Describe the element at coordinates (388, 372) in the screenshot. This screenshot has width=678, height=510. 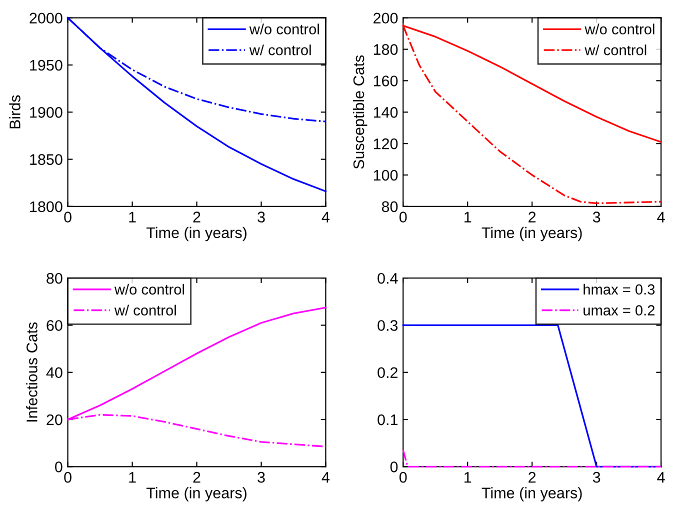
I see `y-tick-label: 0.2` at that location.